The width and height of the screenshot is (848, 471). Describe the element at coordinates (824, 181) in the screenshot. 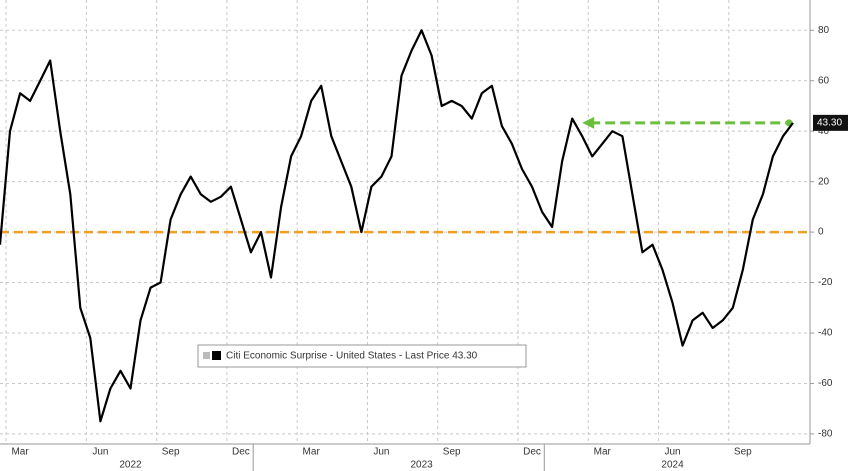

I see `y-tick-label: 20` at that location.